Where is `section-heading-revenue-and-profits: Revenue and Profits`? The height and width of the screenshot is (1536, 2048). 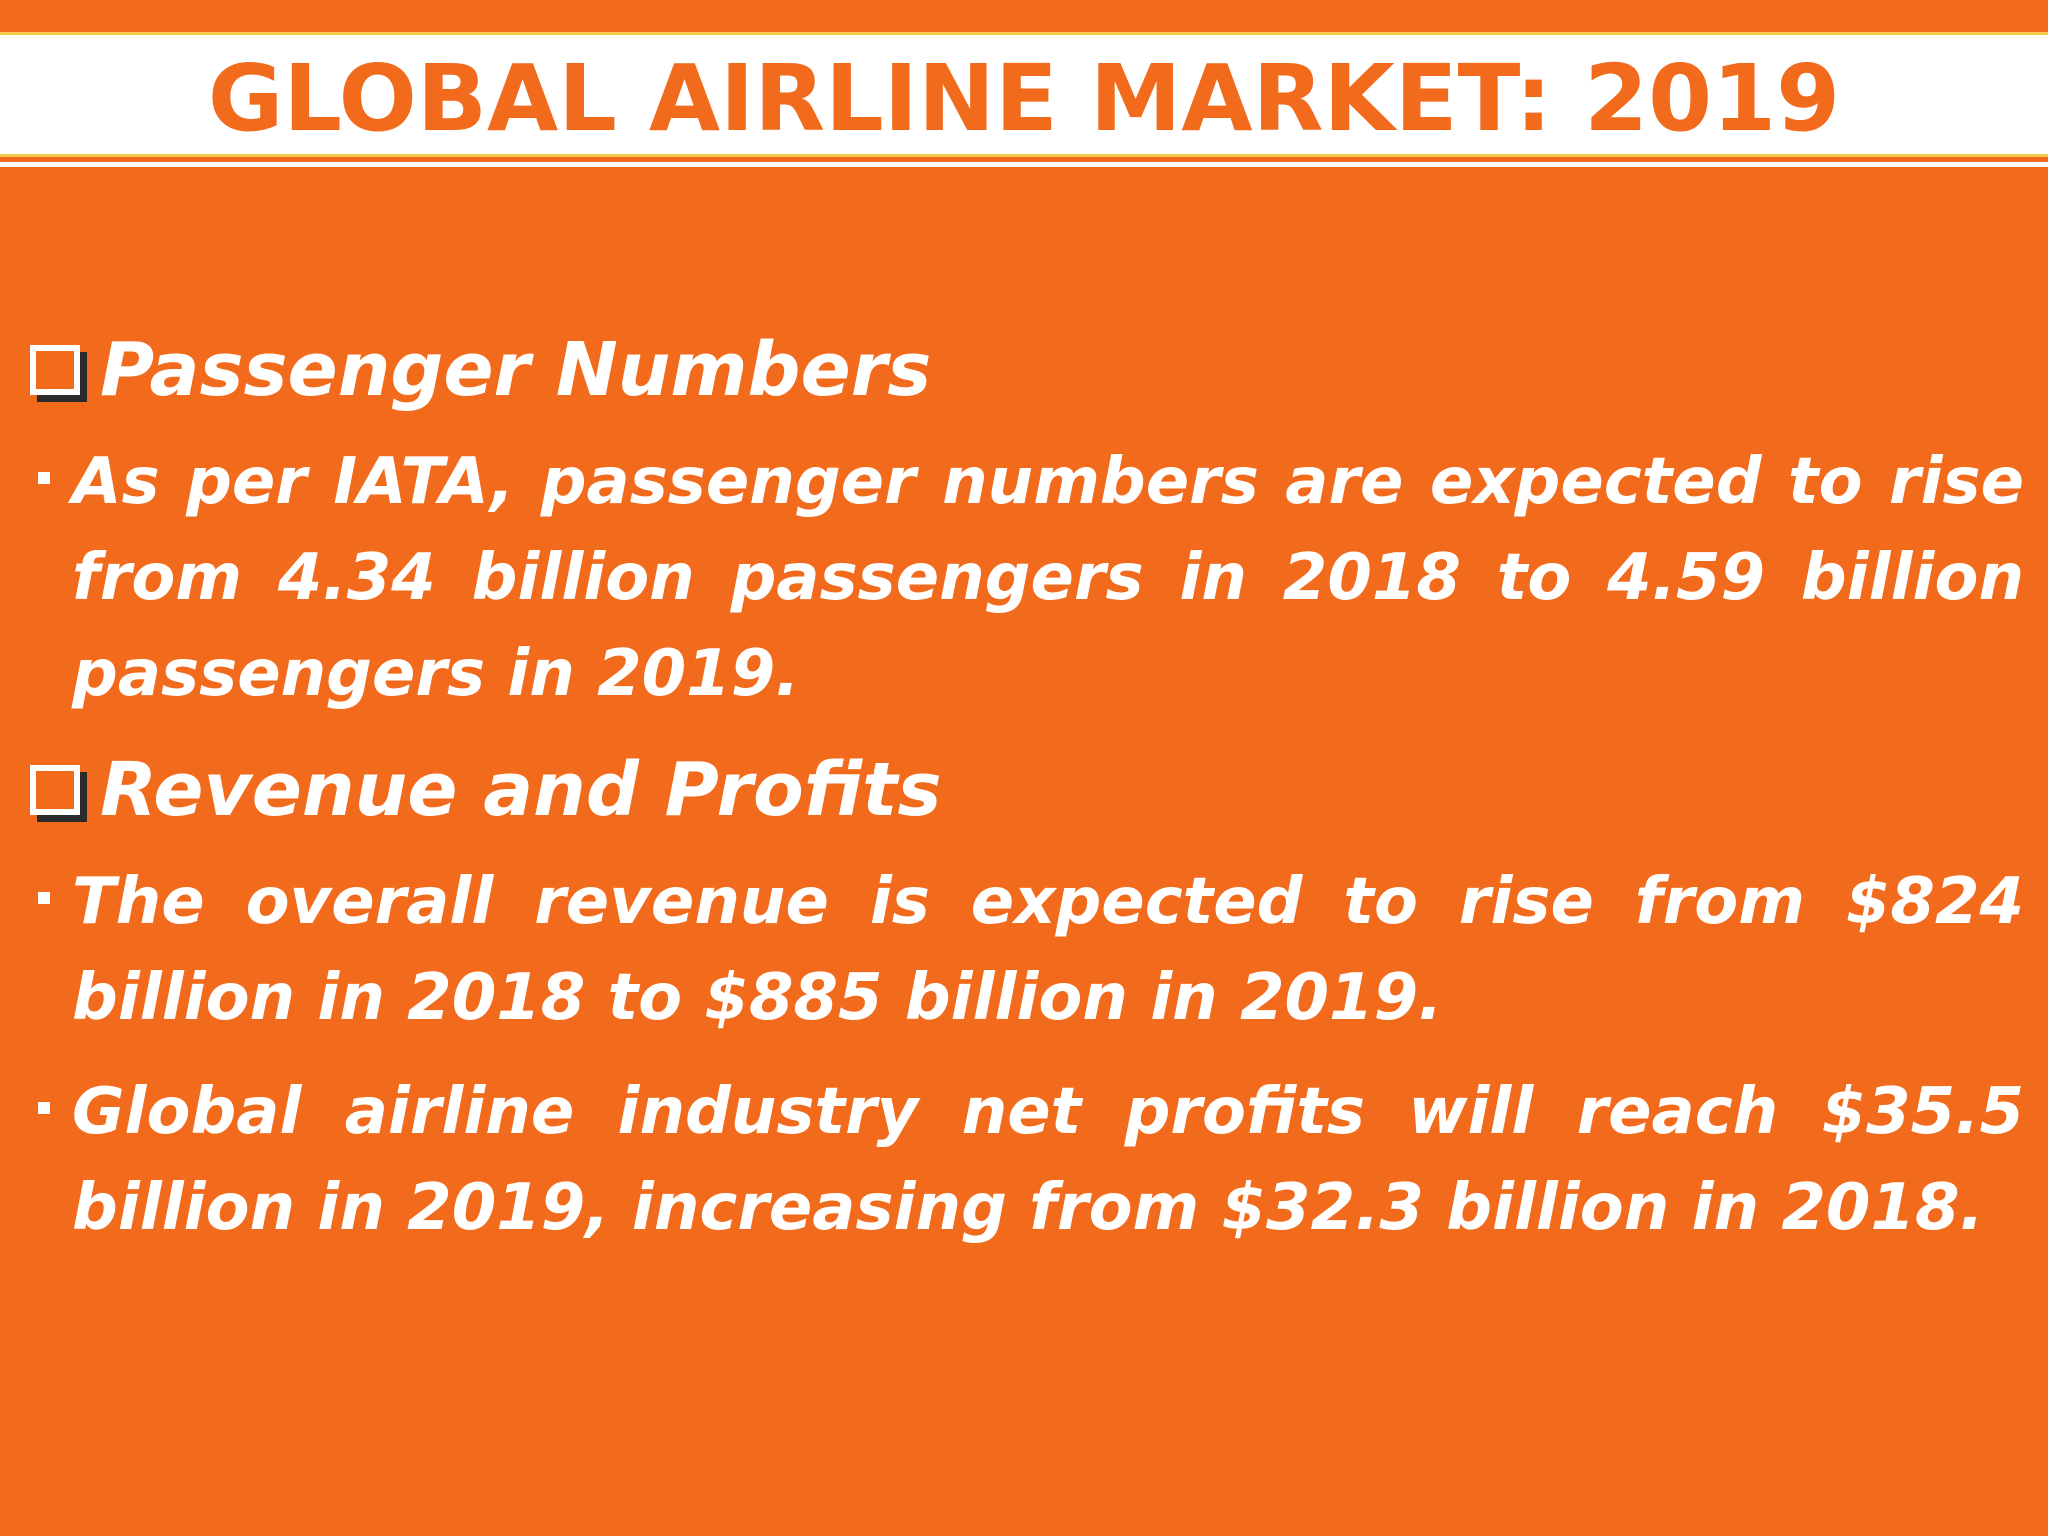 section-heading-revenue-and-profits: Revenue and Profits is located at coordinates (1024, 790).